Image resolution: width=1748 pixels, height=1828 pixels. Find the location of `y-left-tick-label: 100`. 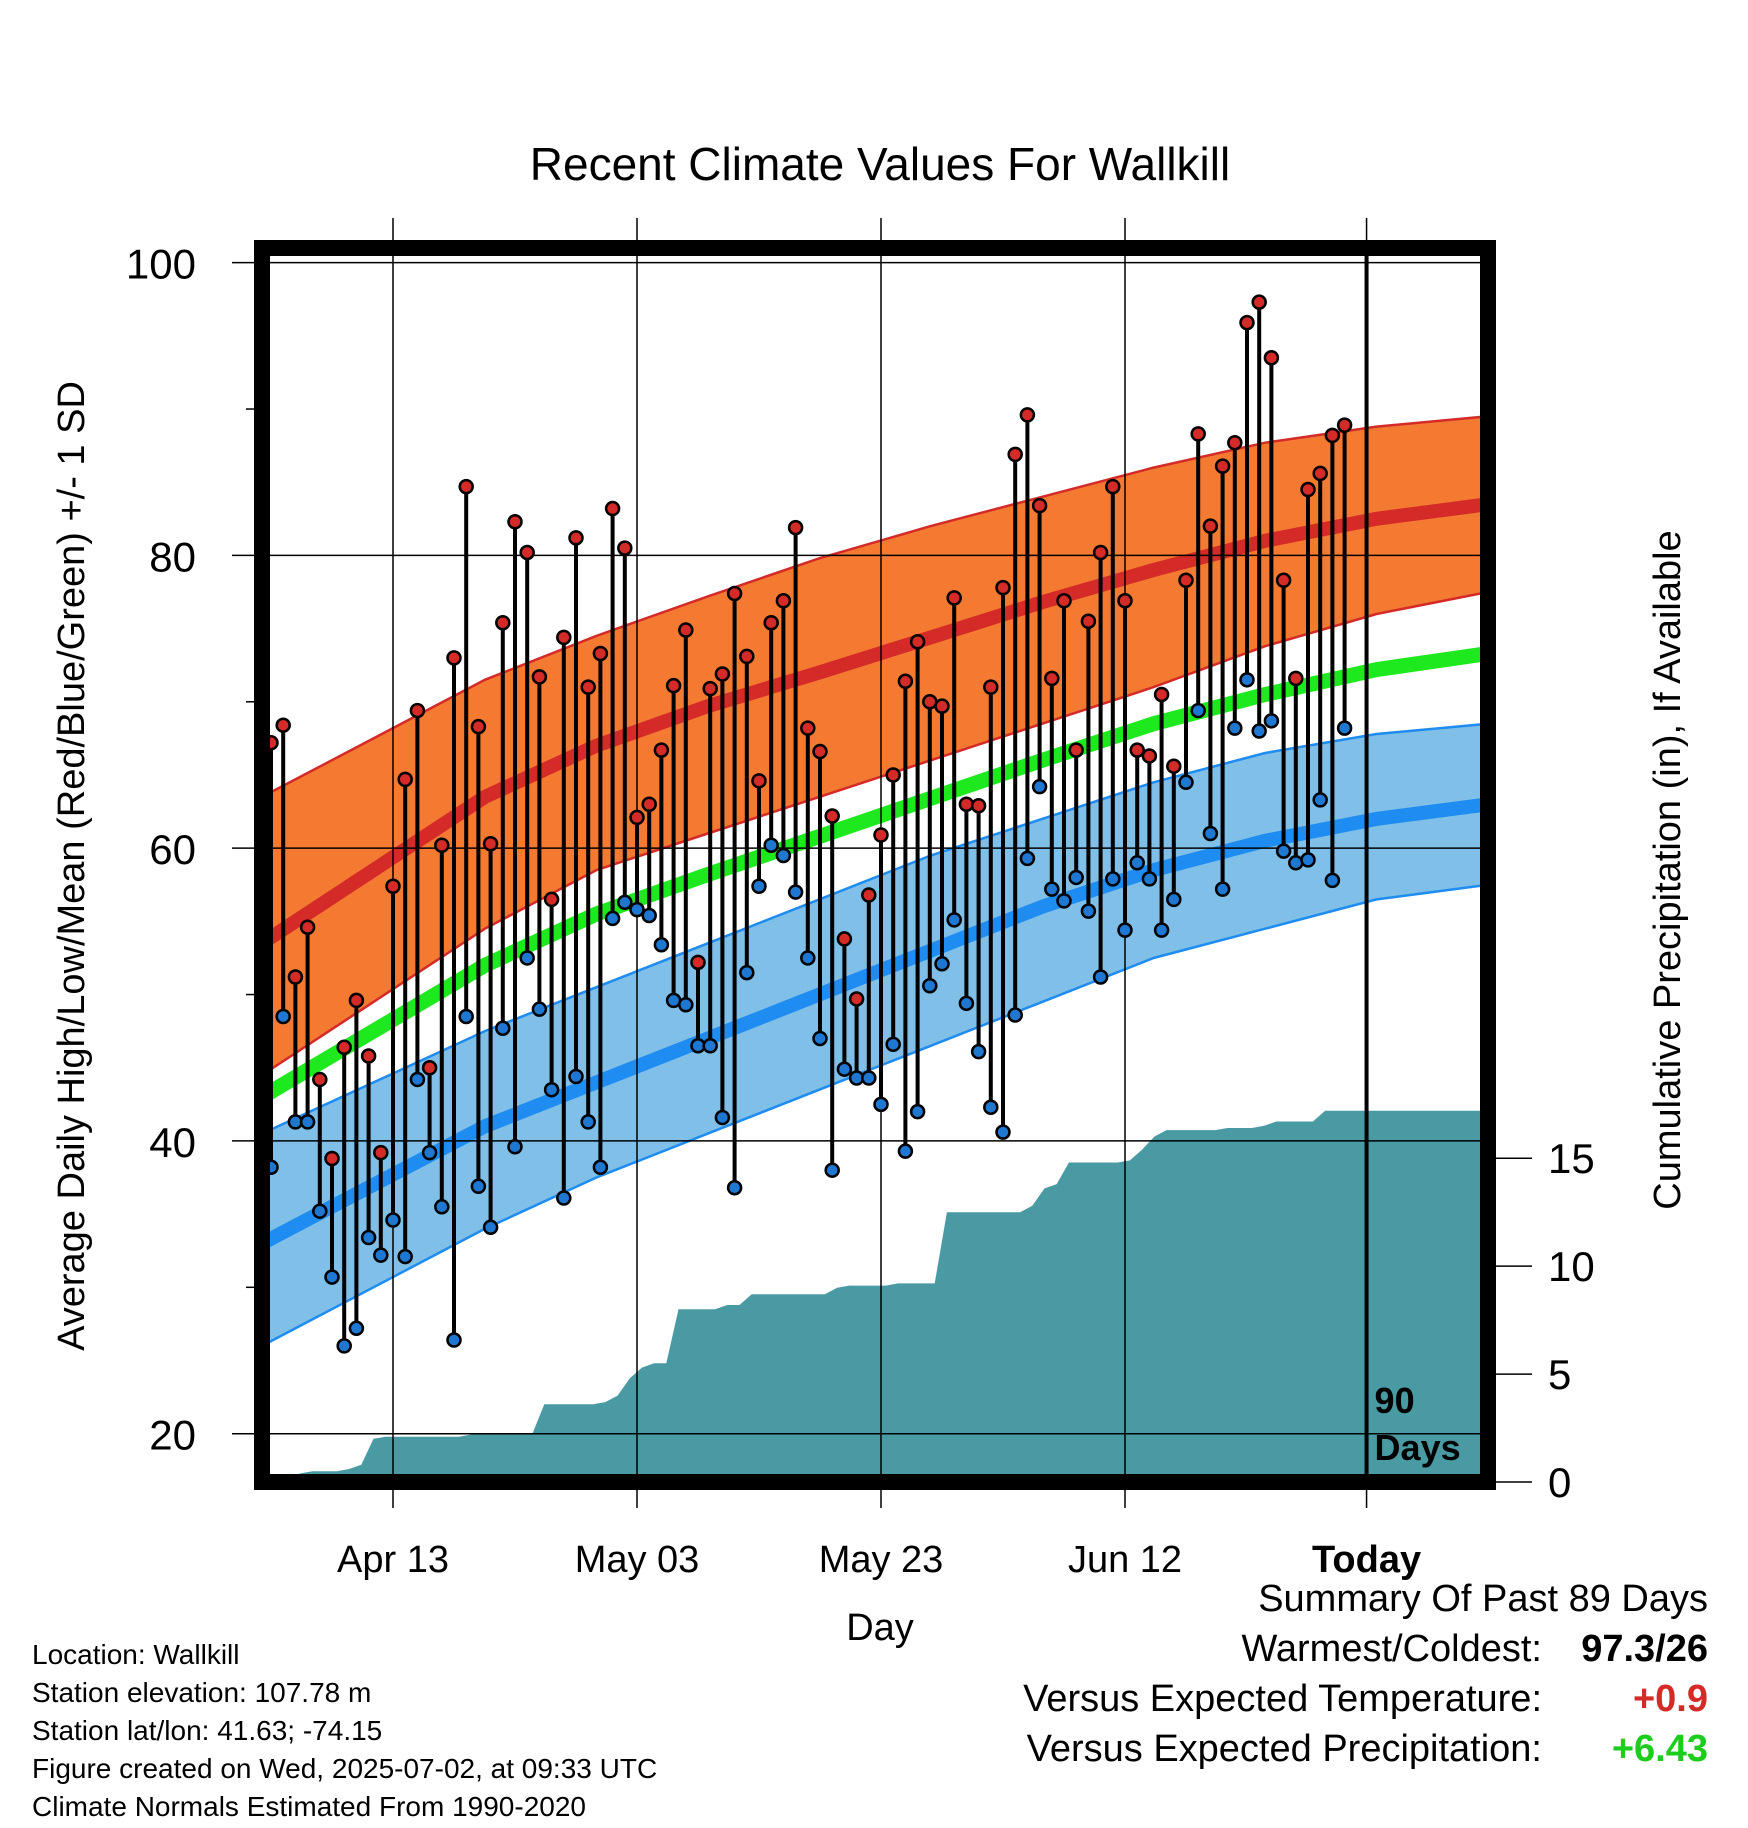

y-left-tick-label: 100 is located at coordinates (161, 264).